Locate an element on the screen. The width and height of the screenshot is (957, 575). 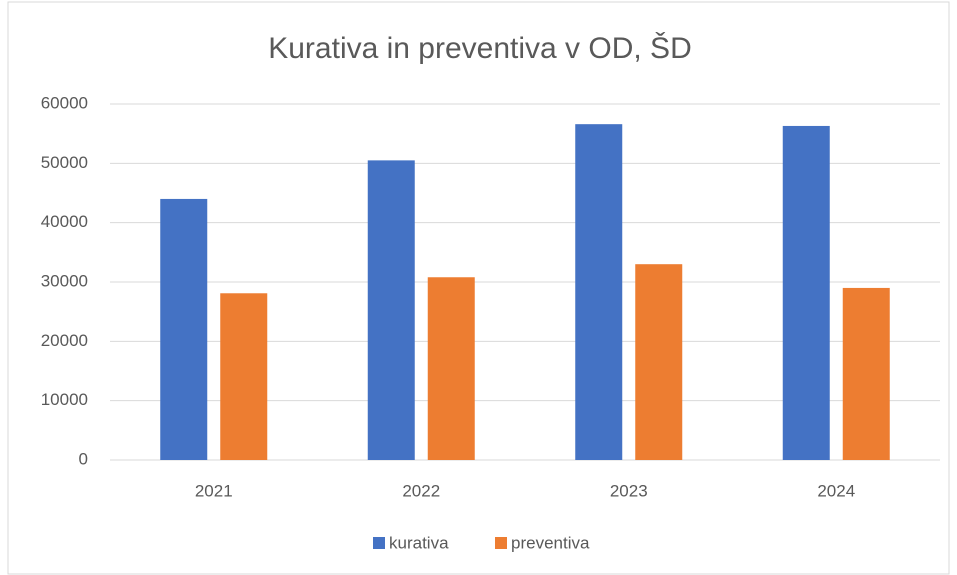
y-tick-label: 60000 is located at coordinates (64, 102).